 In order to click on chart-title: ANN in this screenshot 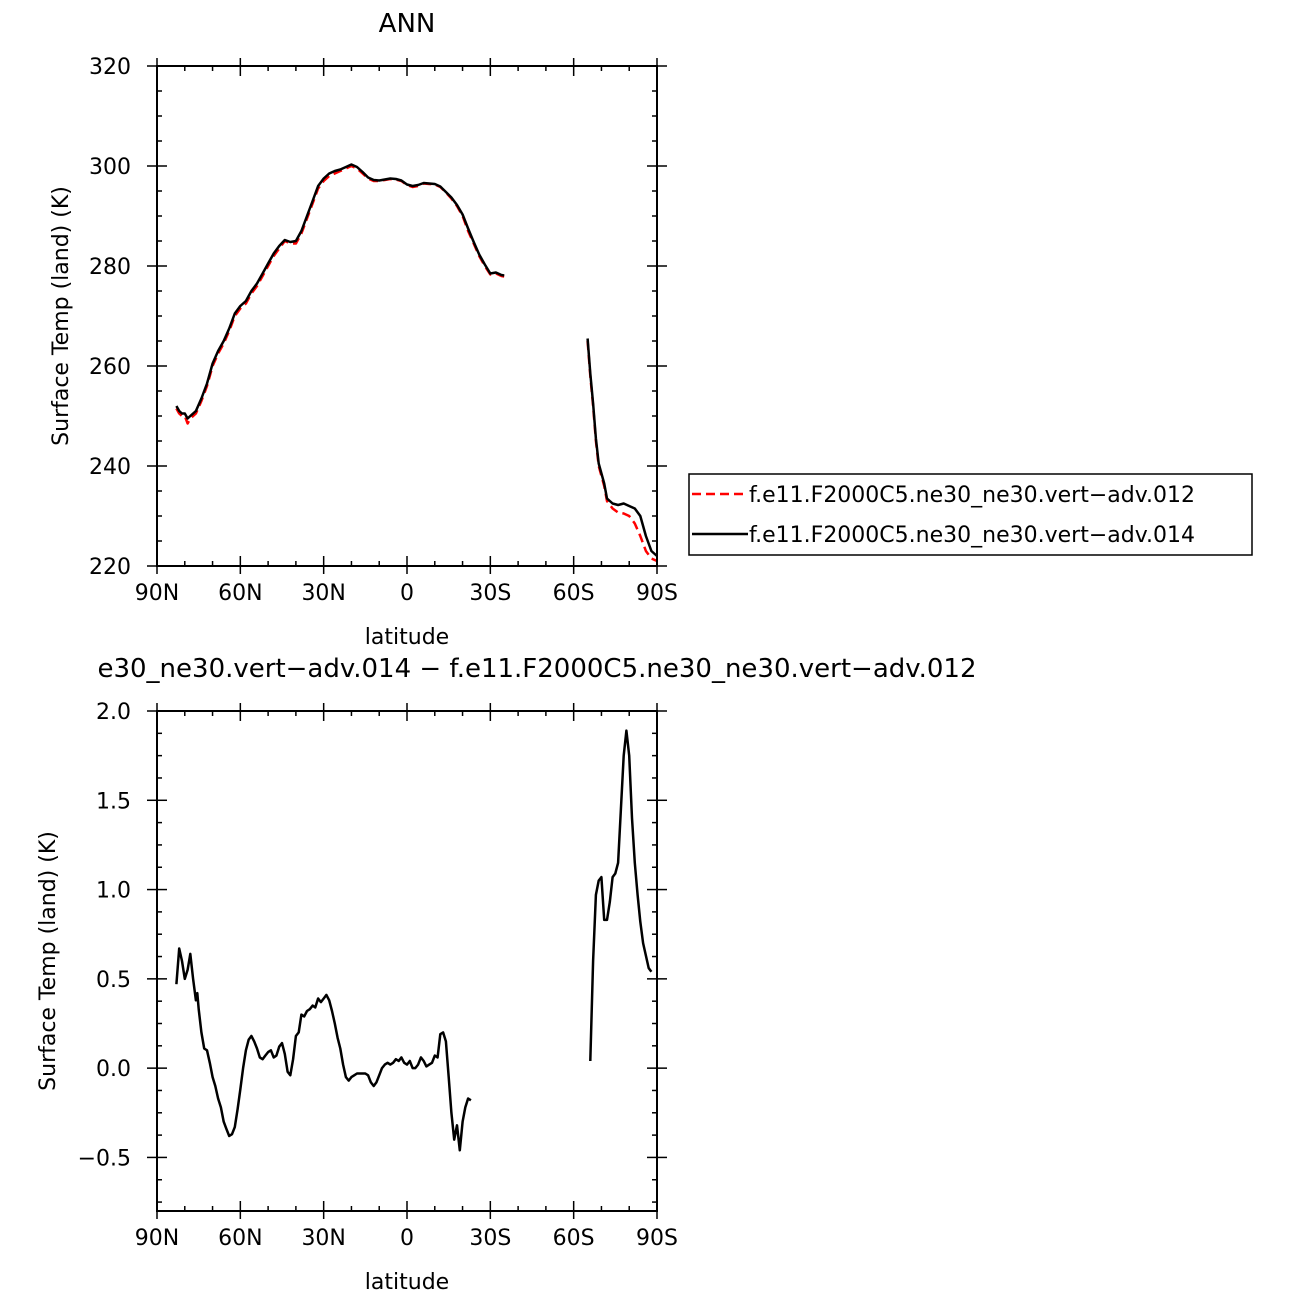, I will do `click(407, 24)`.